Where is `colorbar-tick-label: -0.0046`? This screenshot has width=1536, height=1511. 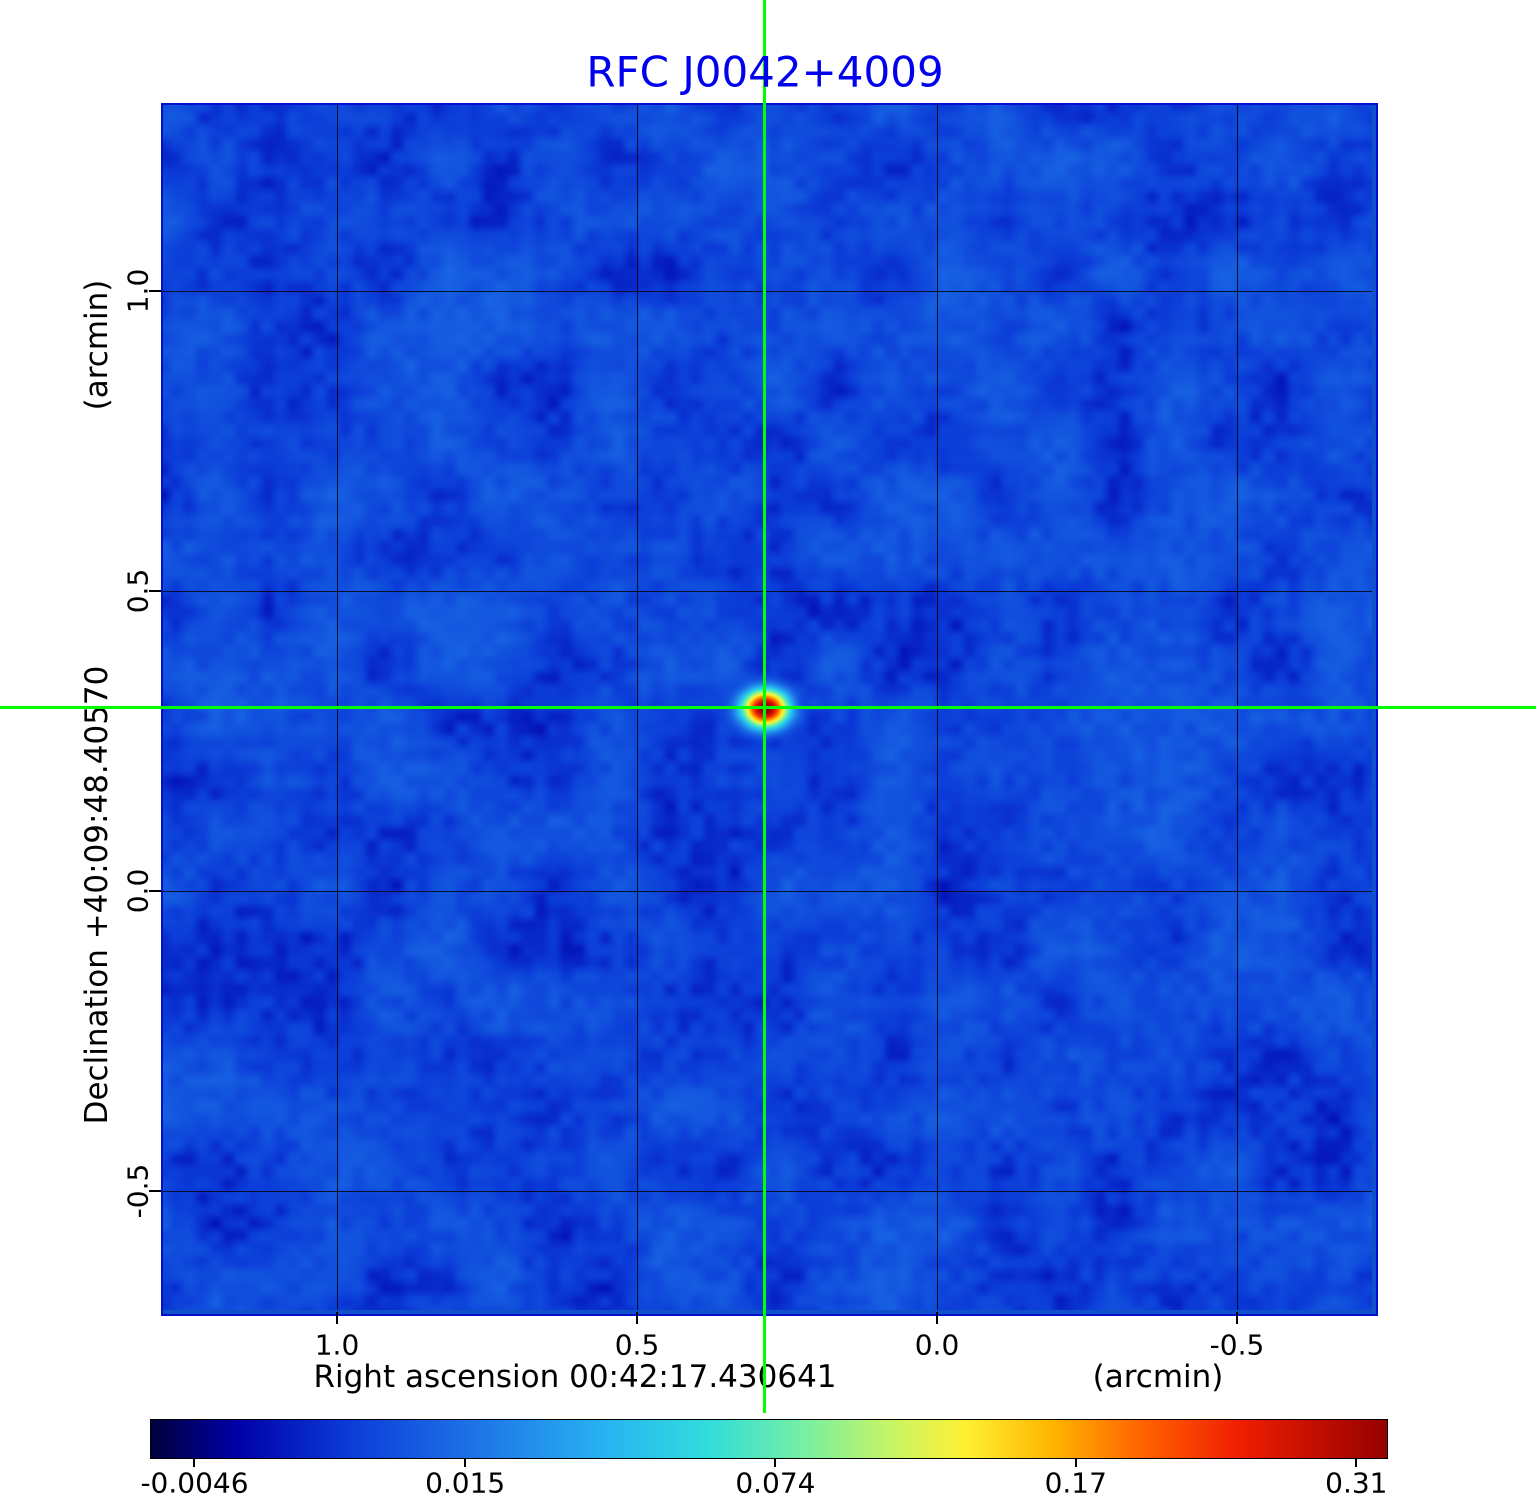
colorbar-tick-label: -0.0046 is located at coordinates (194, 1483).